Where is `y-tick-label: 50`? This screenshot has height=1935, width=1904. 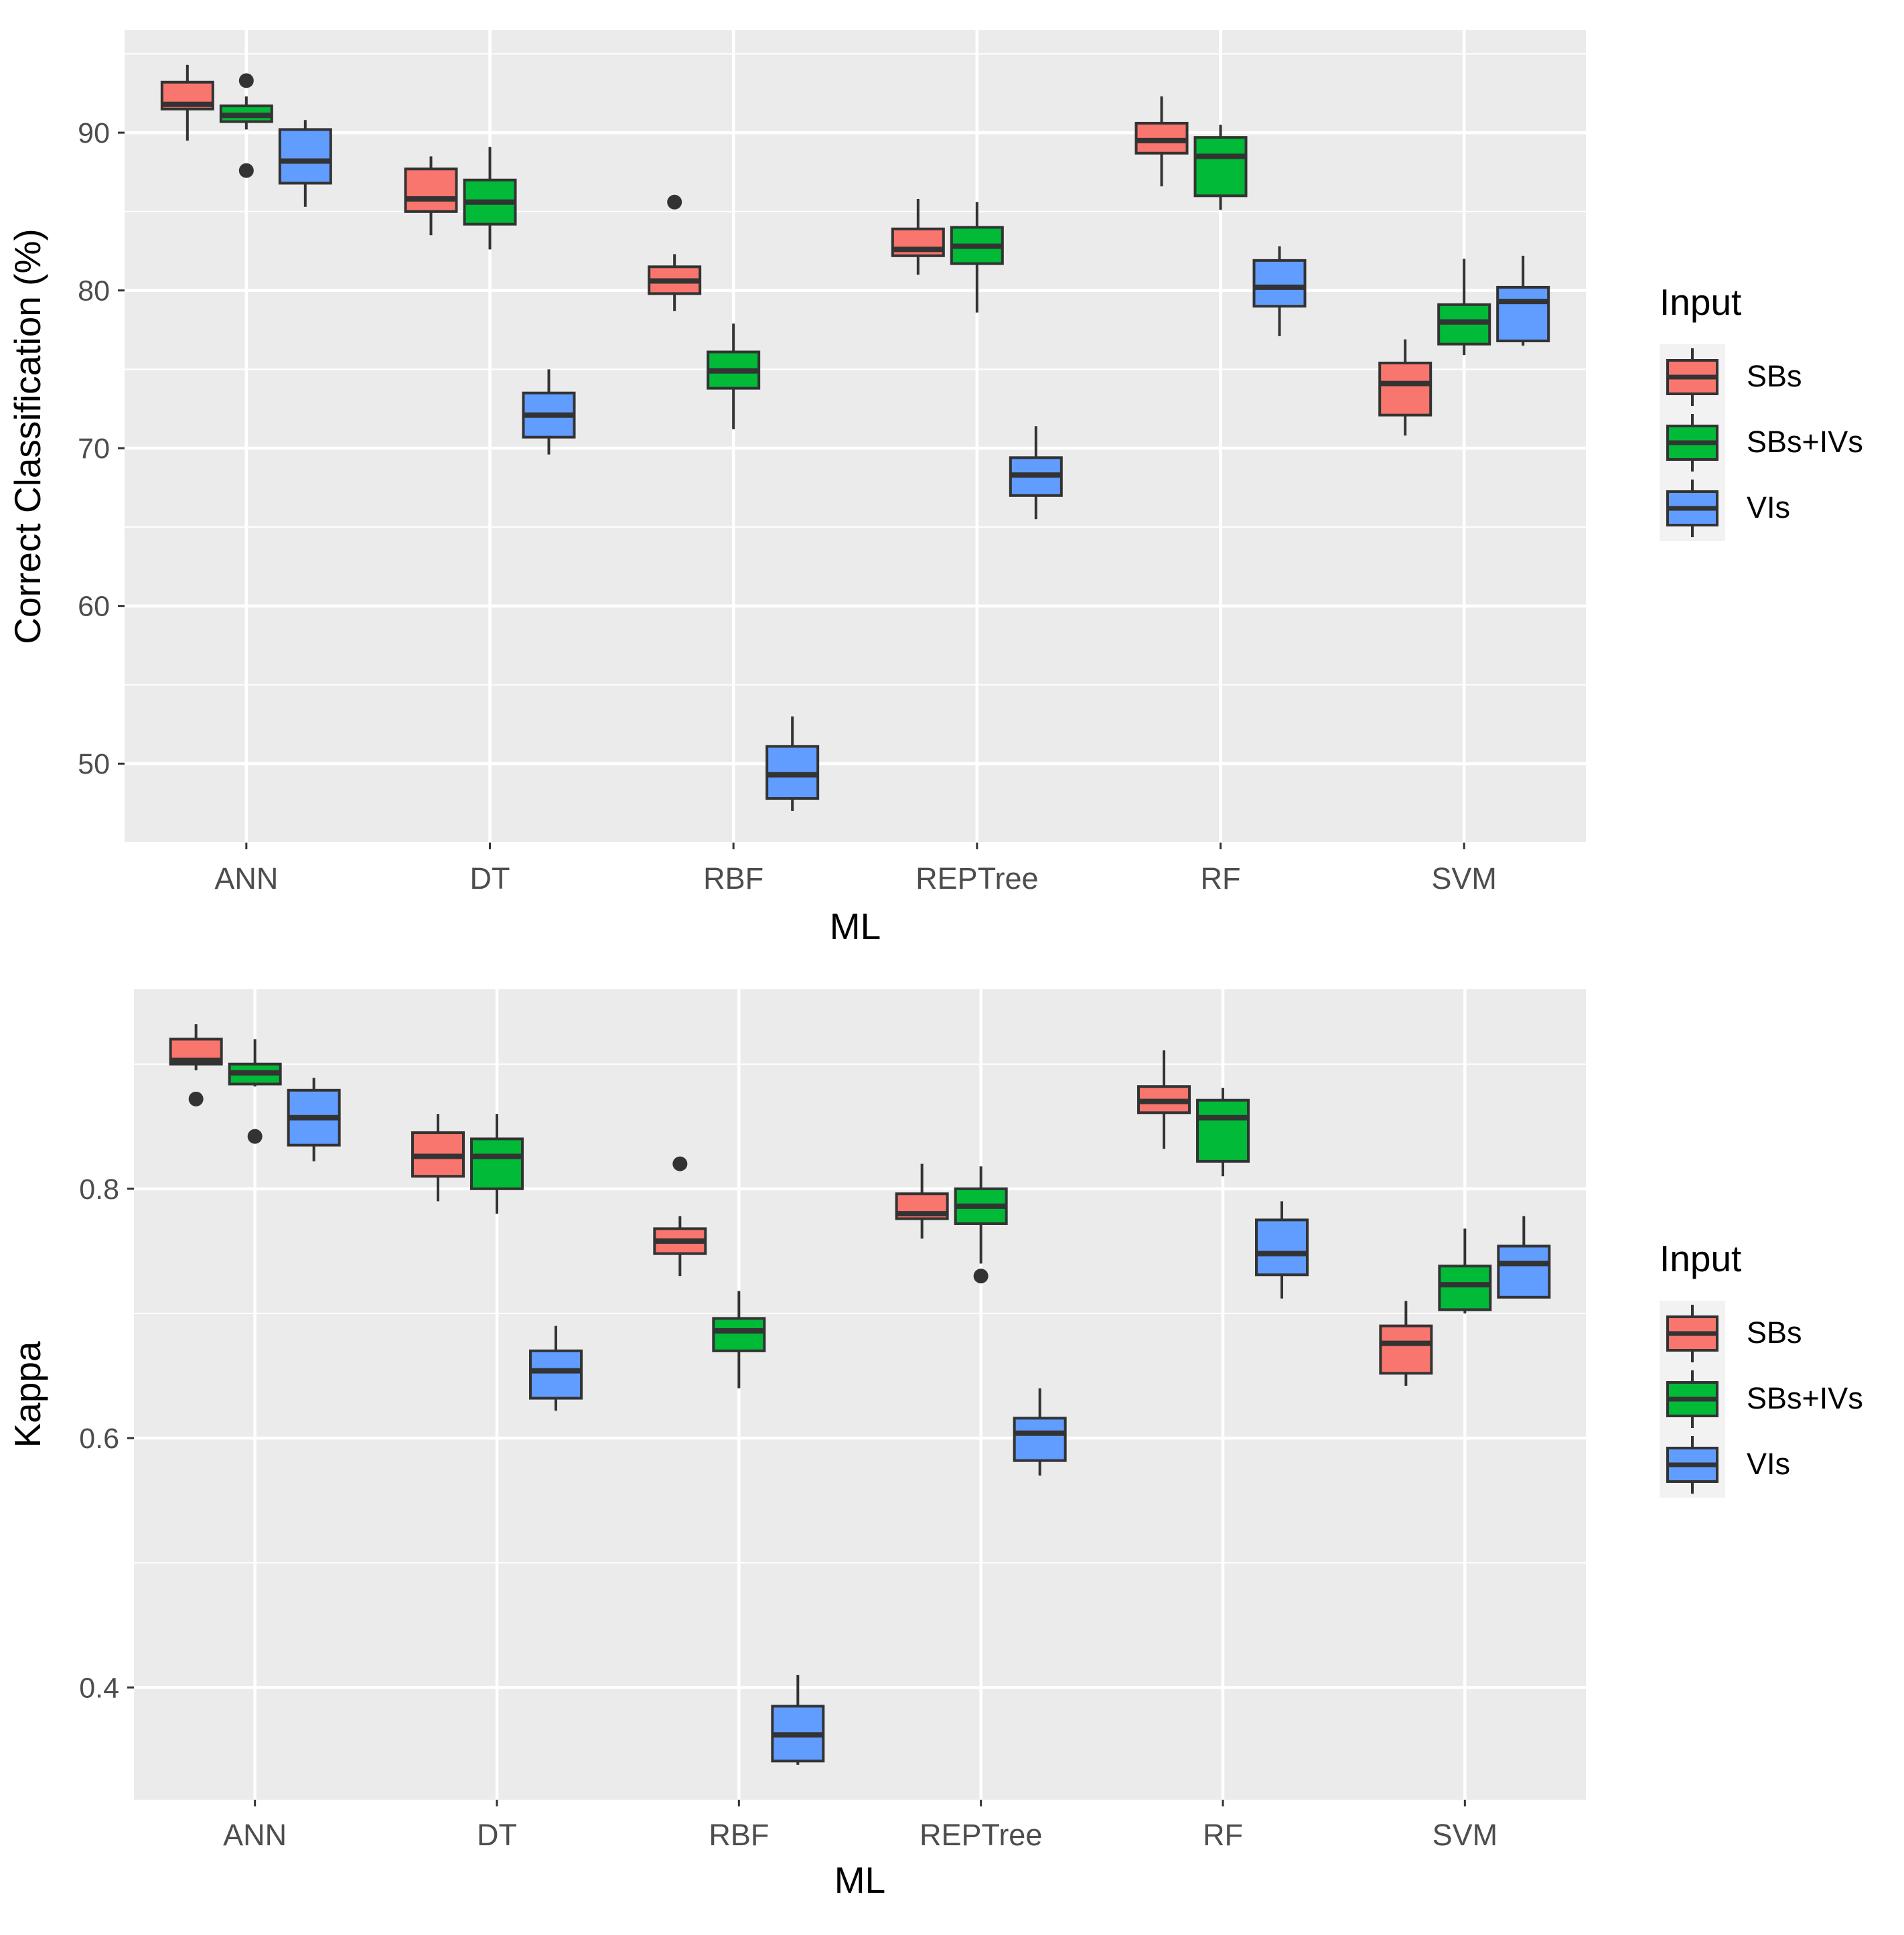
y-tick-label: 50 is located at coordinates (94, 764).